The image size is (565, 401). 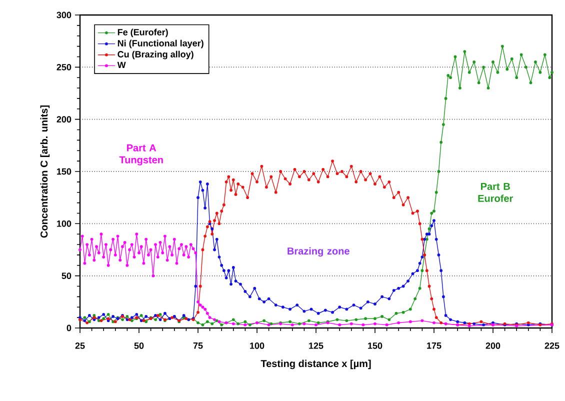 I want to click on x-tick-label: 150, so click(x=375, y=345).